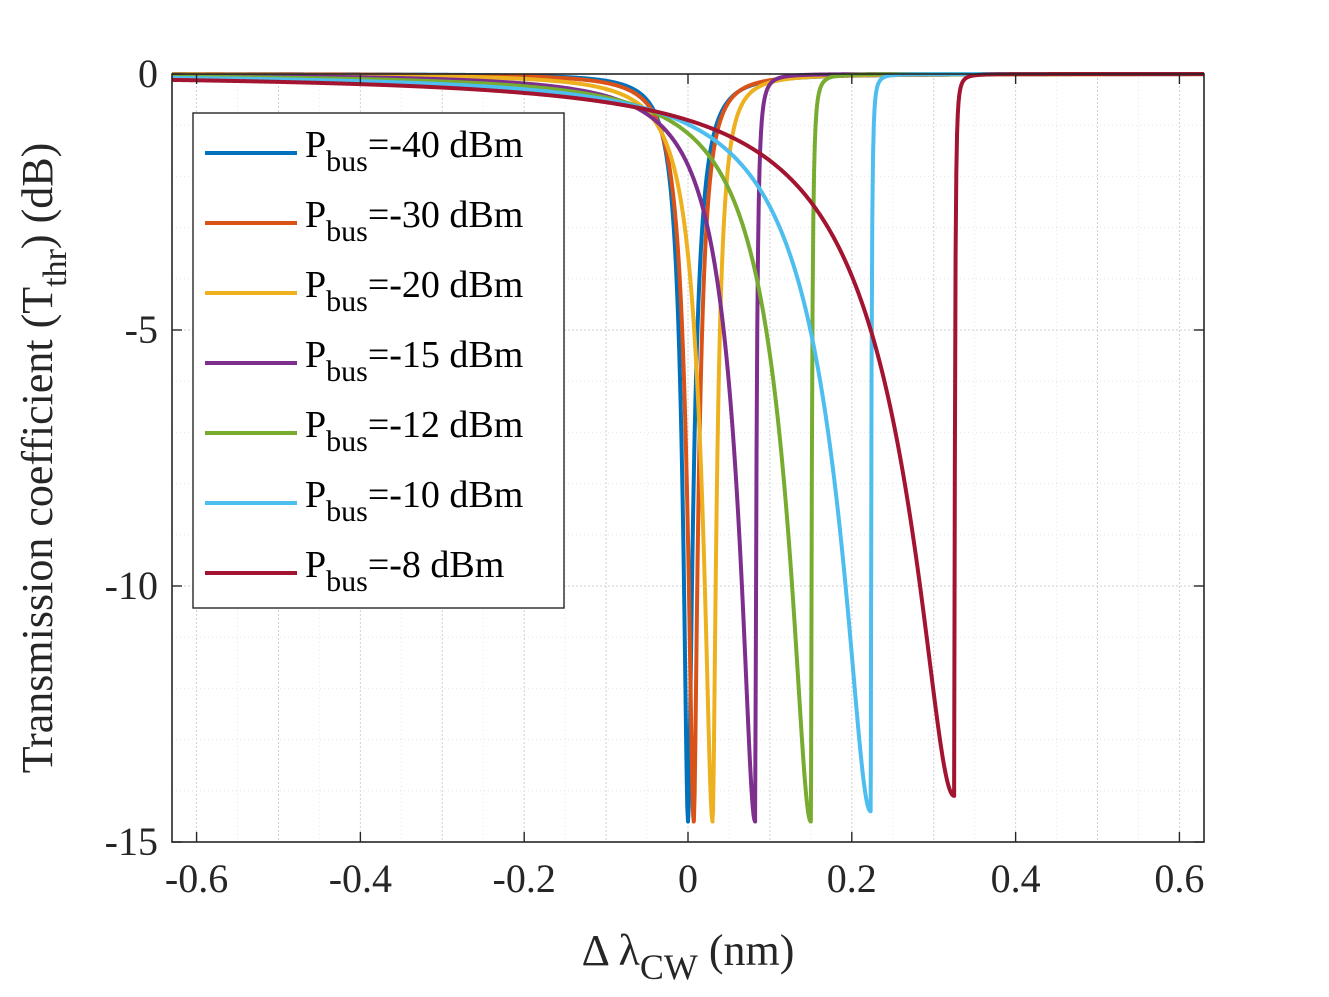  What do you see at coordinates (414, 221) in the screenshot?
I see `legend-label: Pbus=-30 dBm` at bounding box center [414, 221].